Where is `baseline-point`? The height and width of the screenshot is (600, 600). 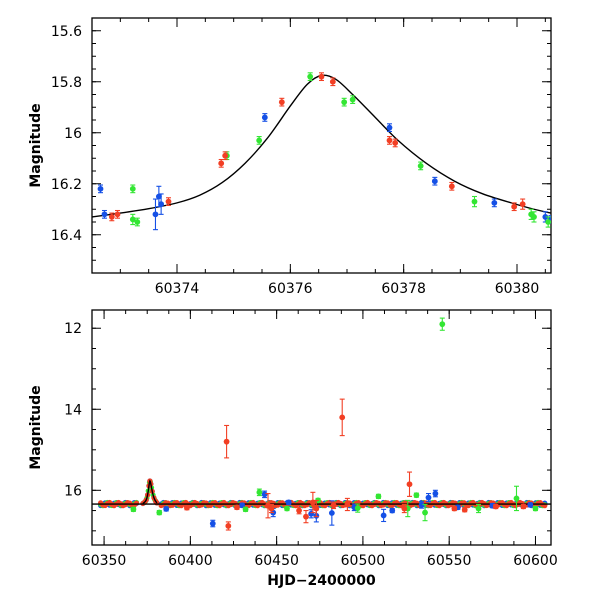 baseline-point is located at coordinates (136, 503).